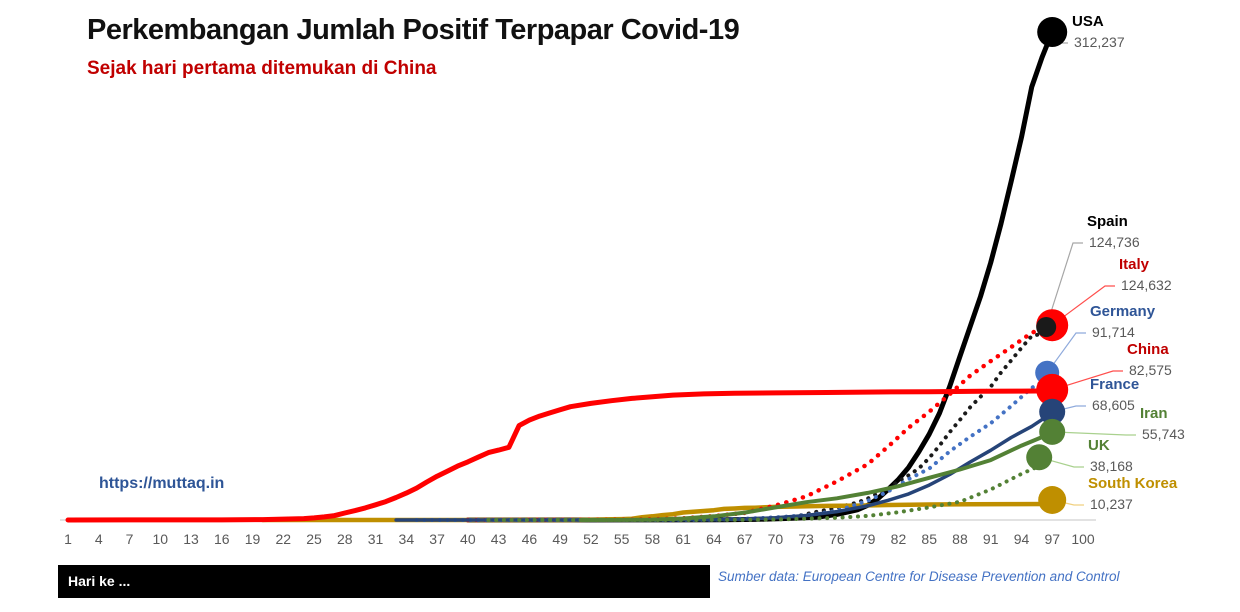 The width and height of the screenshot is (1240, 612). I want to click on series-name-usa: USA, so click(1088, 21).